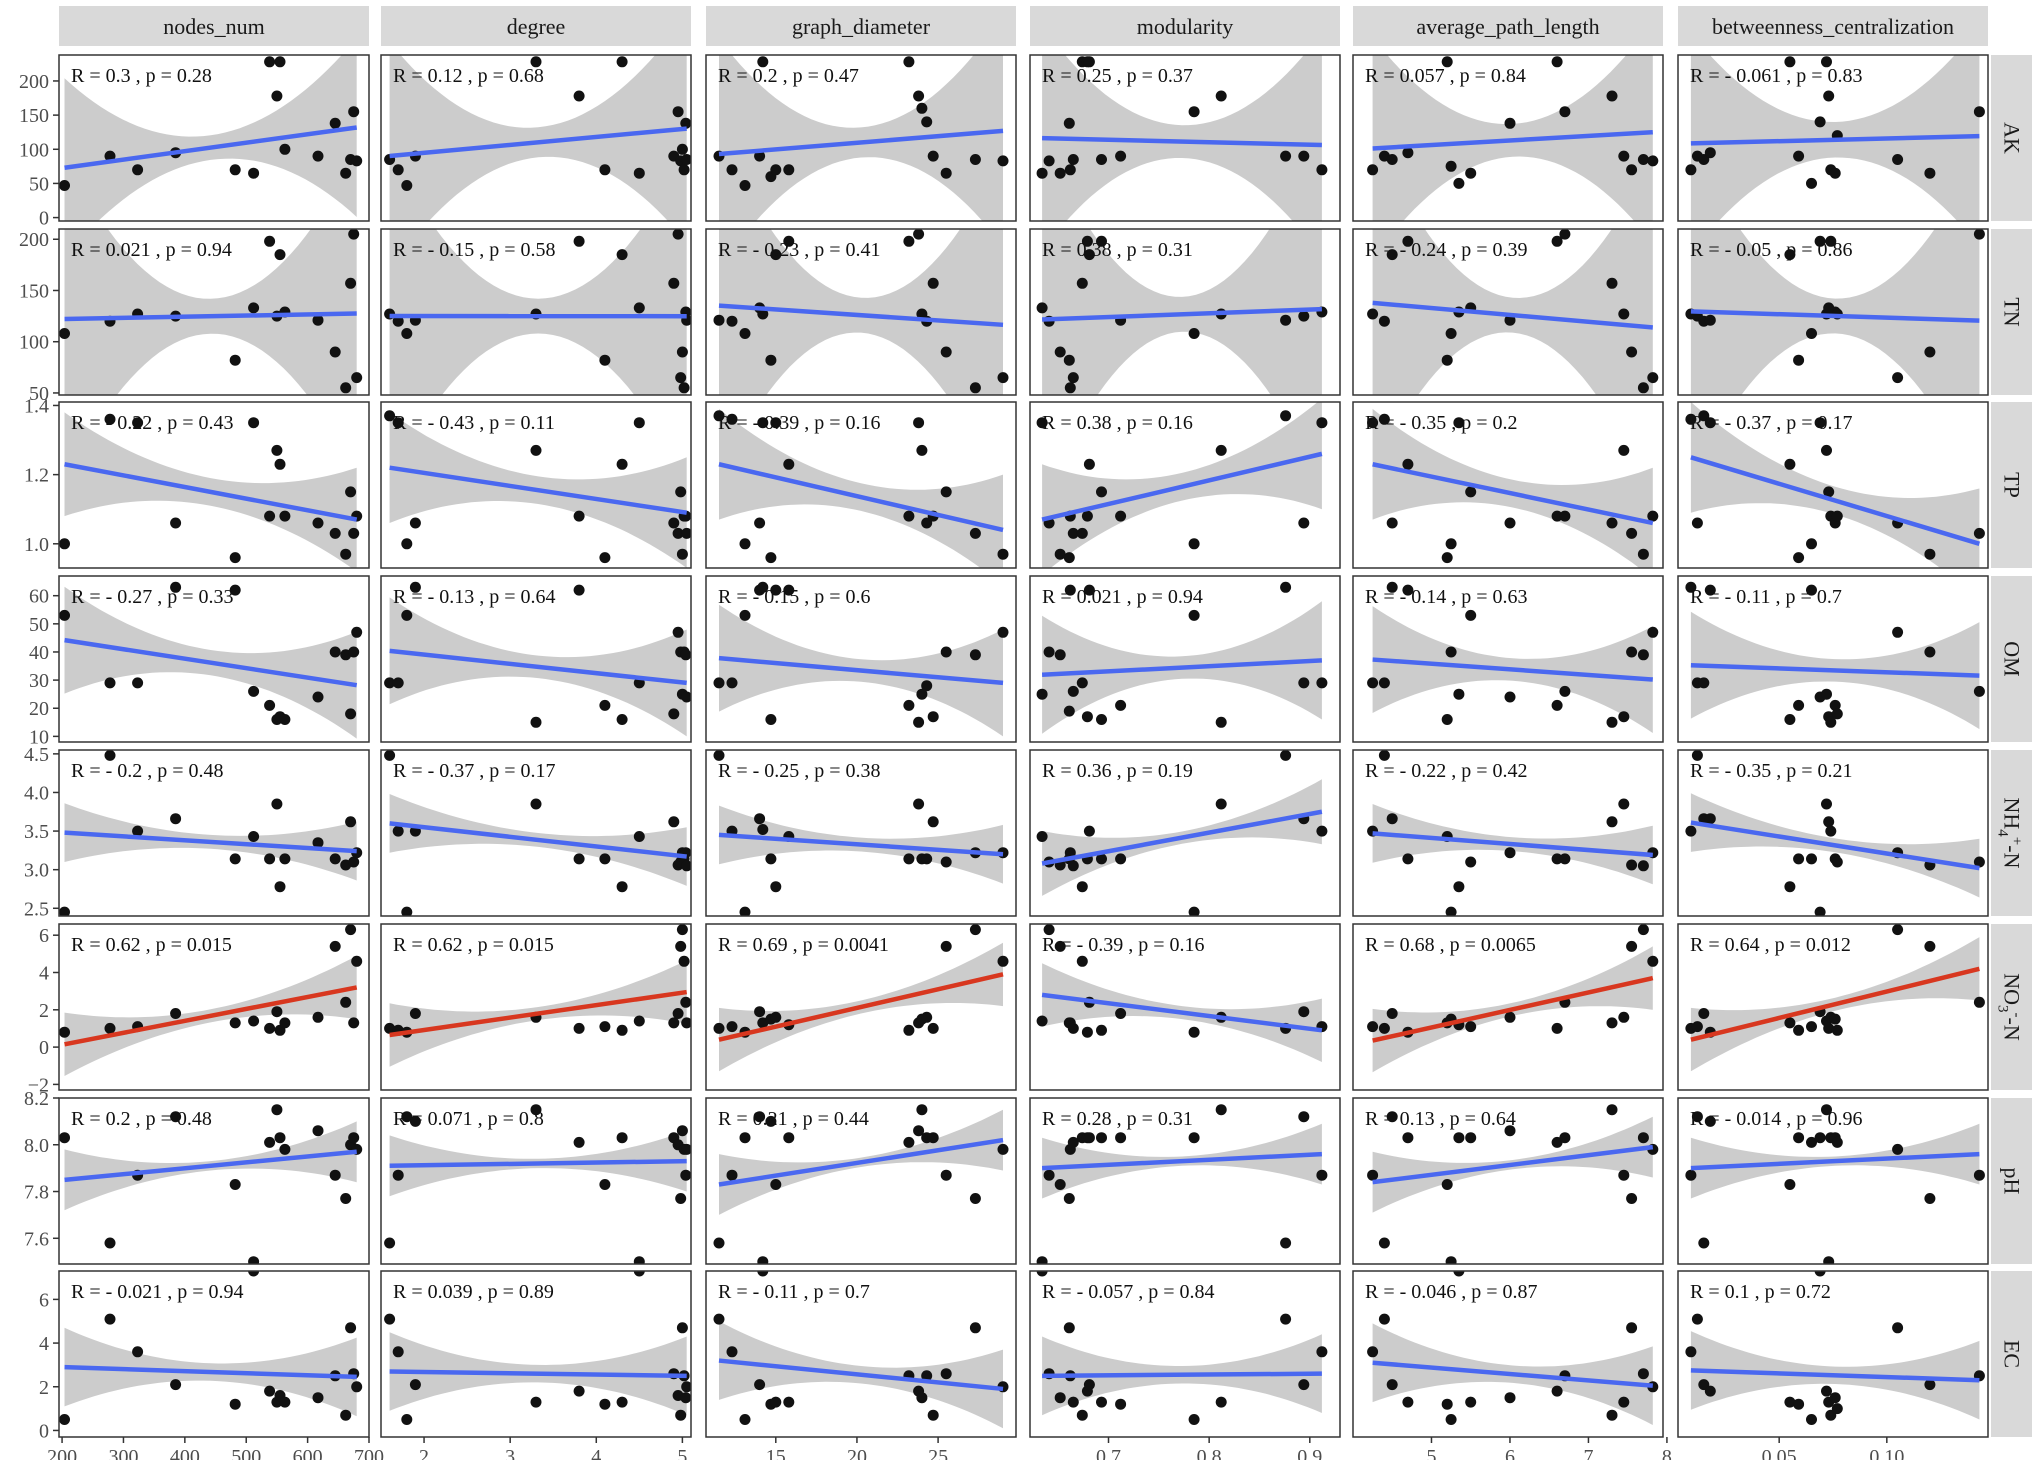 The image size is (2032, 1460). Describe the element at coordinates (861, 833) in the screenshot. I see `panel-NH4+-N-graph_diameter: R = - 0.25 , p = 0.38` at that location.